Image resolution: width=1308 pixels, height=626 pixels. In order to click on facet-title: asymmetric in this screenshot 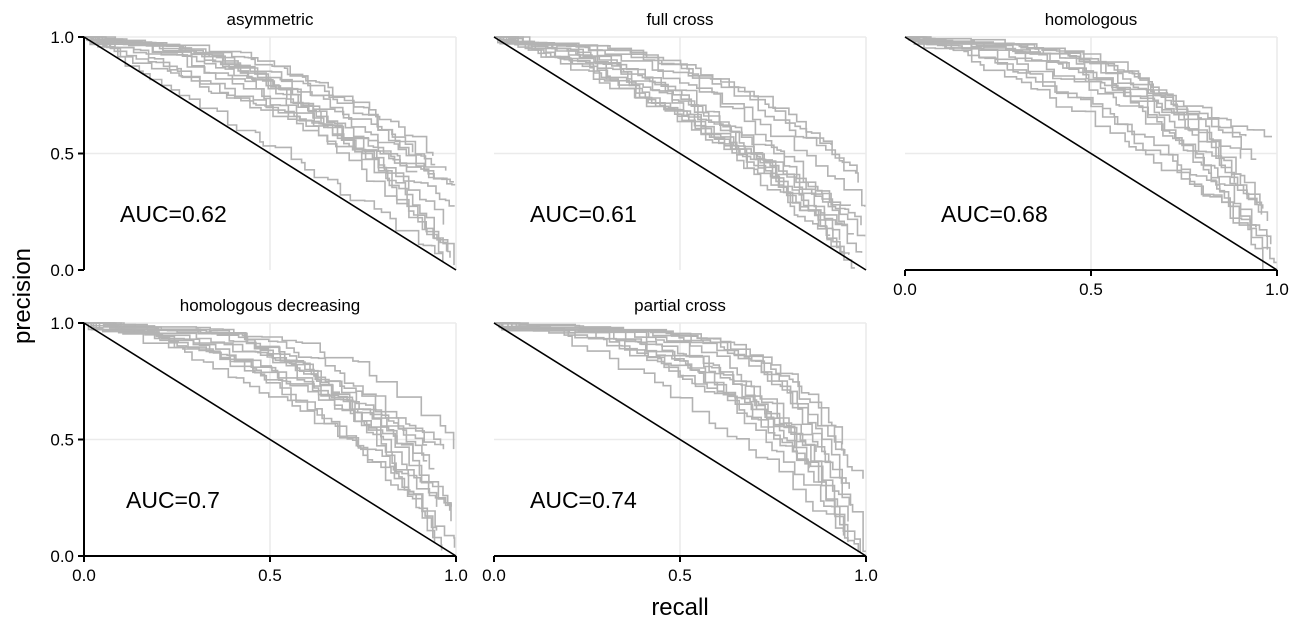, I will do `click(270, 19)`.